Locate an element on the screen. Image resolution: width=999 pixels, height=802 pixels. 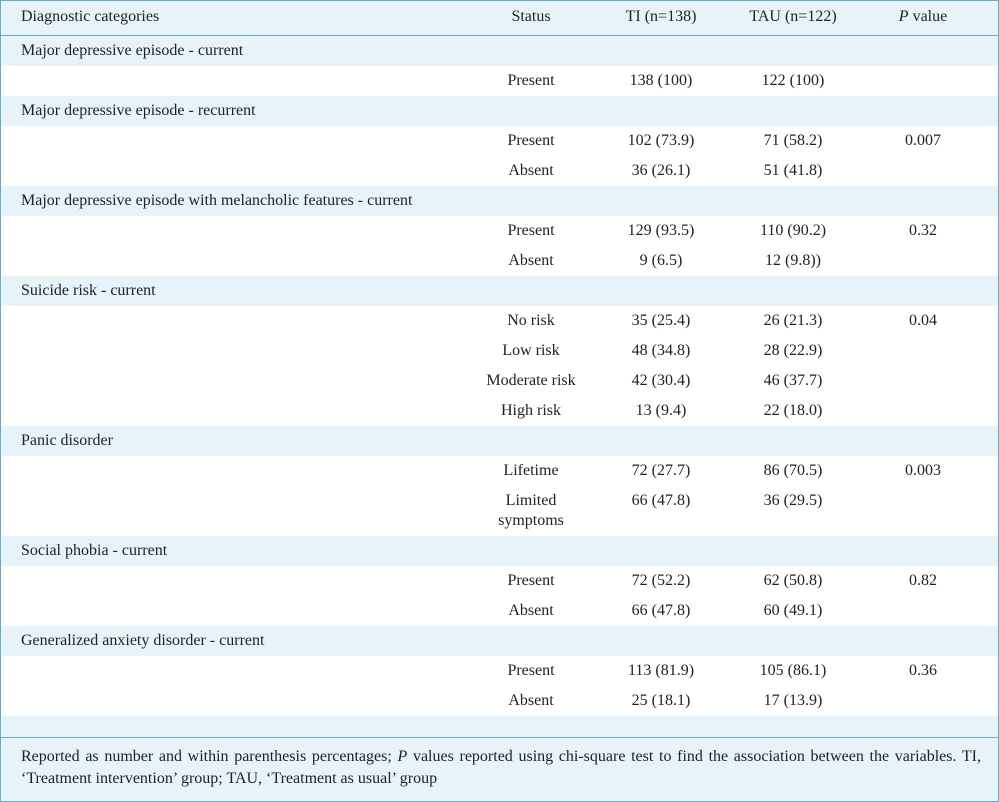
table-row: Absent 9 (6.5) 12 (9.8)) is located at coordinates (499, 261).